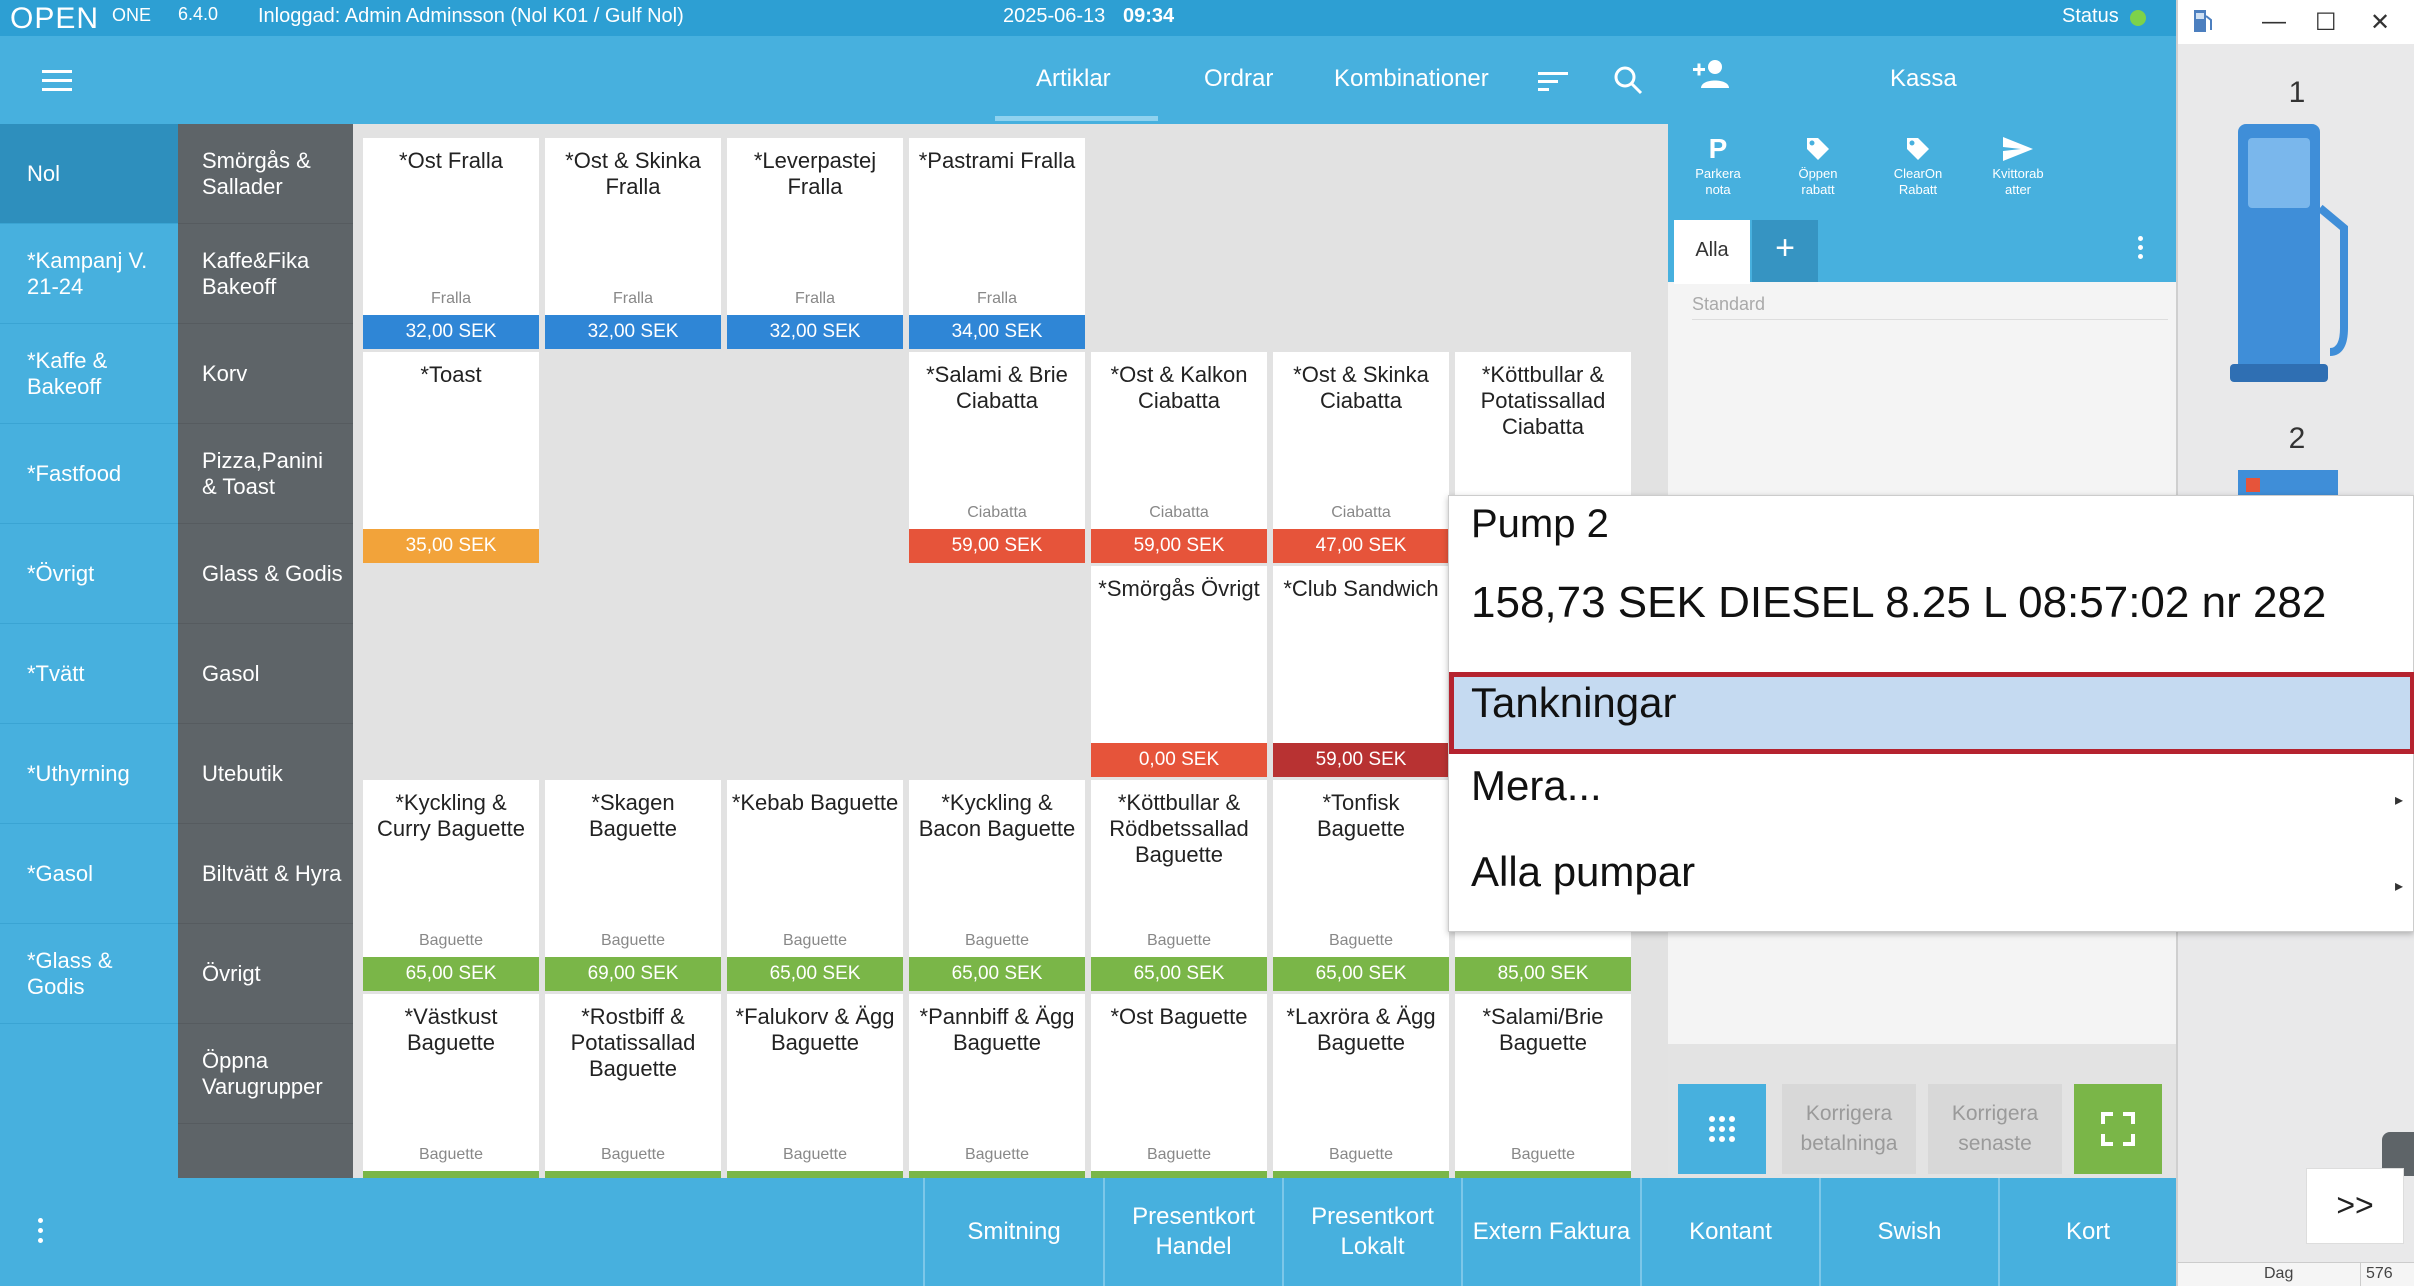 Image resolution: width=2414 pixels, height=1286 pixels. What do you see at coordinates (1543, 1086) in the screenshot?
I see `product-tile: *Salami/Brie Baguette Baguette 65,00 SEK` at bounding box center [1543, 1086].